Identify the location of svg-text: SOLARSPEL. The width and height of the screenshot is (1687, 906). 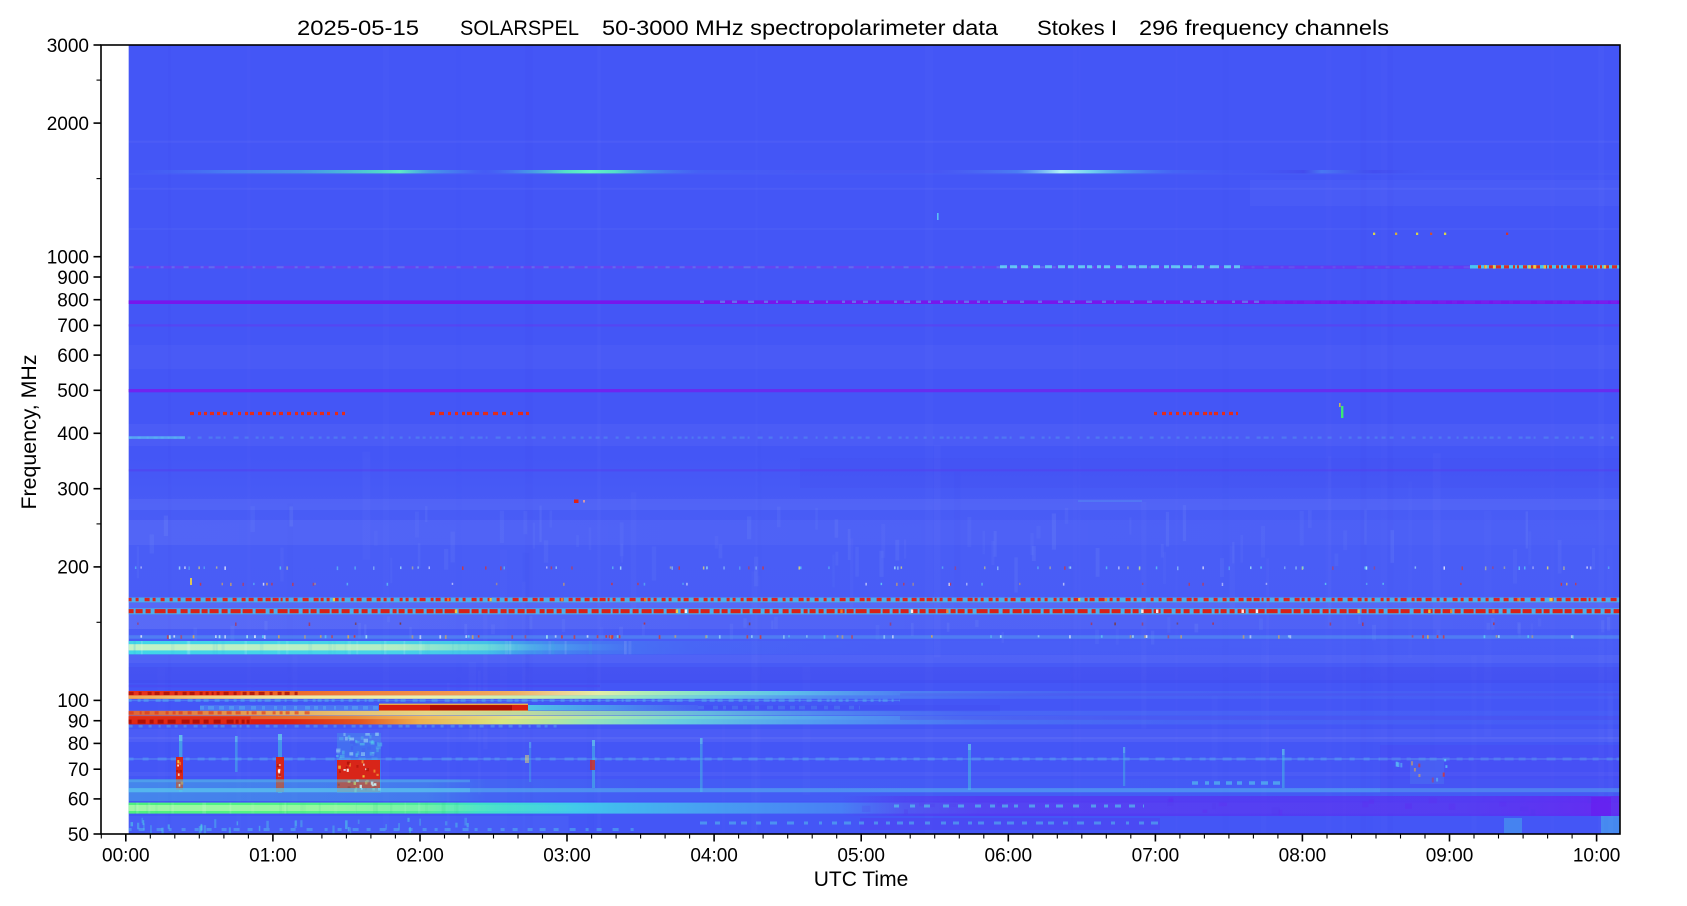
(519, 28).